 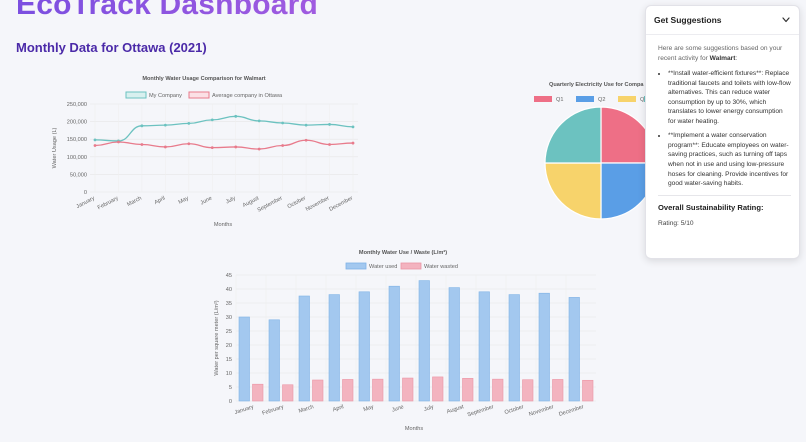 I want to click on legend-label-water-wasted: Water wasted, so click(x=441, y=267).